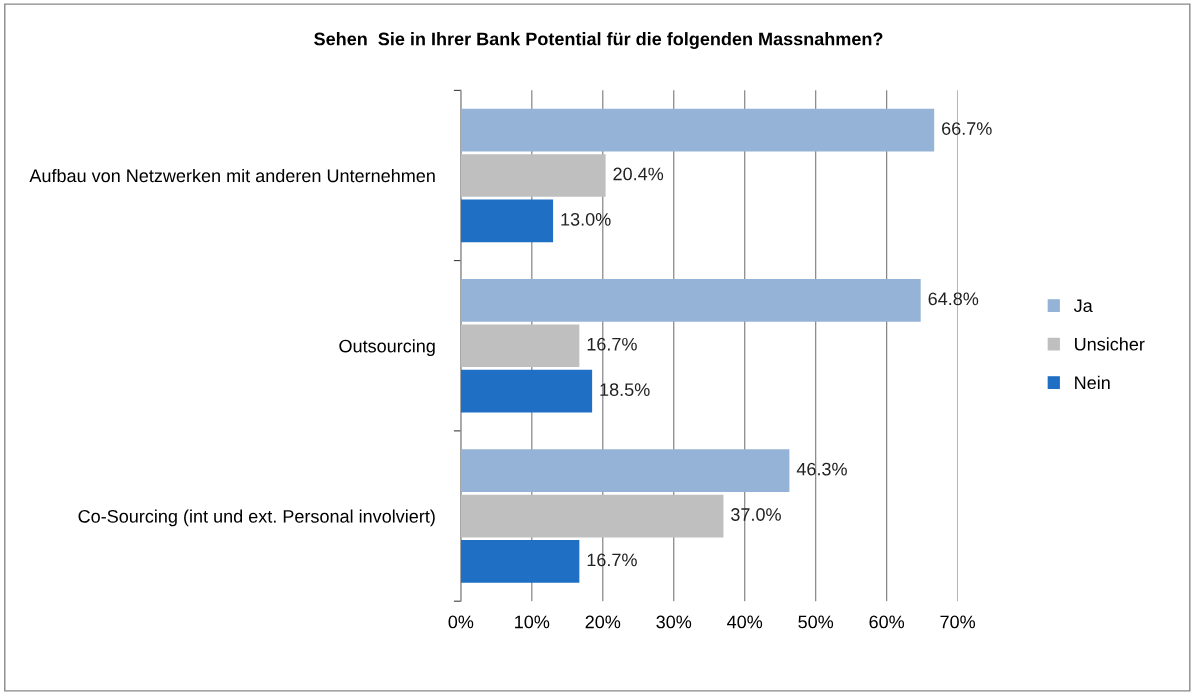  Describe the element at coordinates (625, 390) in the screenshot. I see `data-label: 18.5%` at that location.